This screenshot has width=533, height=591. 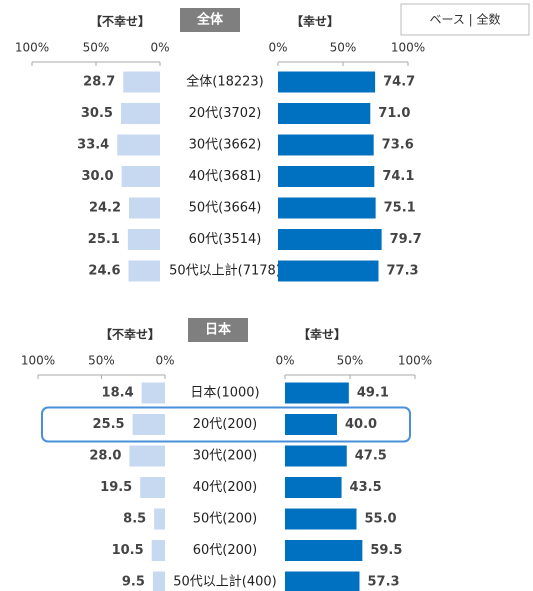 I want to click on category-label: 全体(18223), so click(x=225, y=82).